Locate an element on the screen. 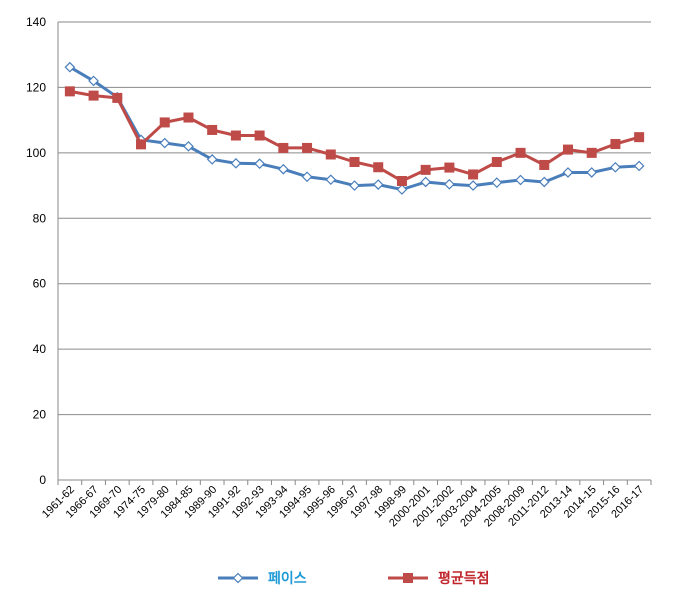 The width and height of the screenshot is (694, 615). y-tick-label: 140 is located at coordinates (36, 22).